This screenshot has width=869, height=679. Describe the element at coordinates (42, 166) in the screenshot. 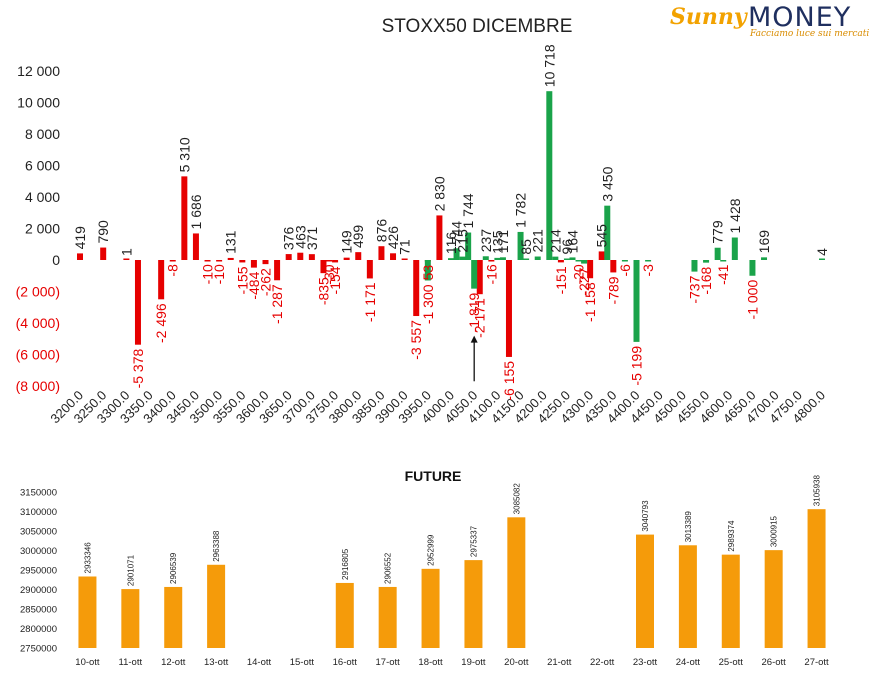

I see `y-tick-label: 6 000` at that location.